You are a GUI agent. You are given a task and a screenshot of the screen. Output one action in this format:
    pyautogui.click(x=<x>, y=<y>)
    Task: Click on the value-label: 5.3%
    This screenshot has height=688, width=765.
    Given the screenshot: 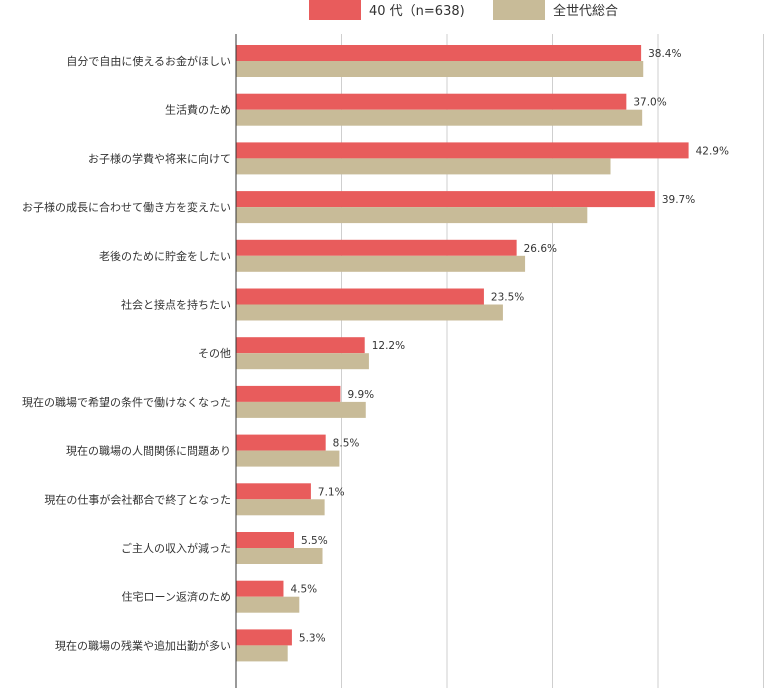 What is the action you would take?
    pyautogui.click(x=312, y=638)
    